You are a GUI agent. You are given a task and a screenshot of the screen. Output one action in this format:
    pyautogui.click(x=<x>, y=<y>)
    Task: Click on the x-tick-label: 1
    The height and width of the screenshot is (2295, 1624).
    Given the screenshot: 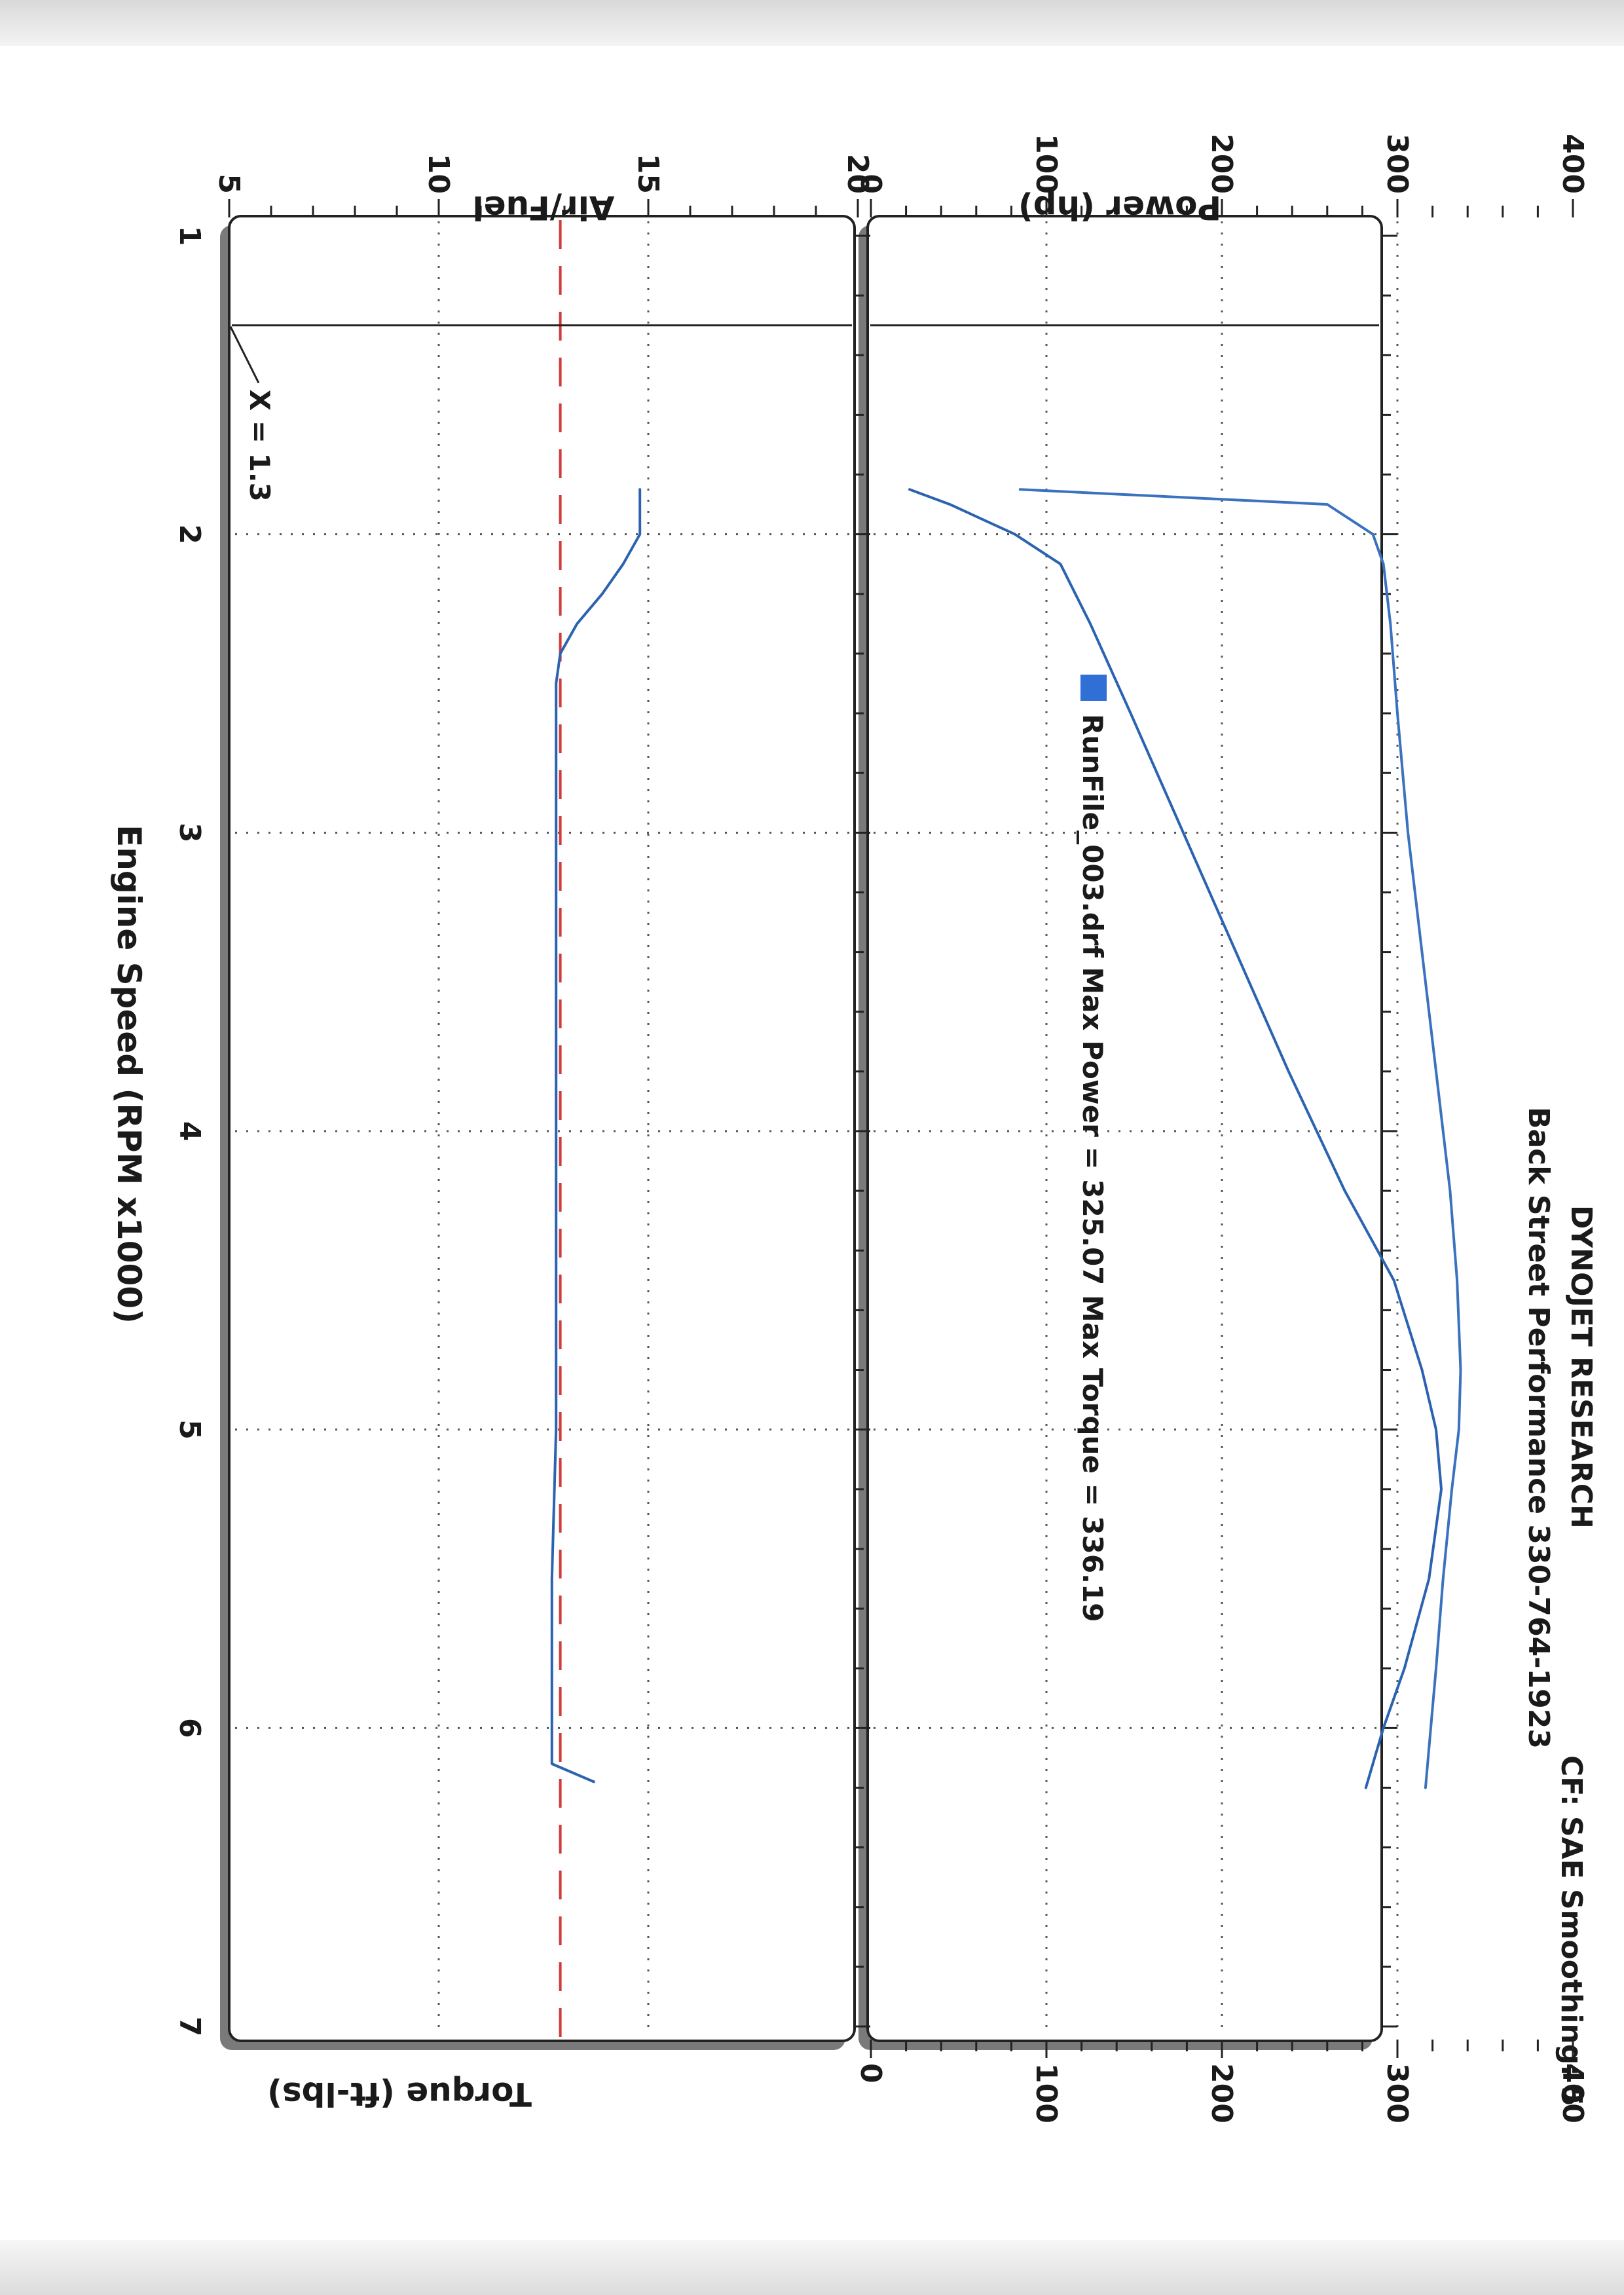 What is the action you would take?
    pyautogui.click(x=189, y=236)
    